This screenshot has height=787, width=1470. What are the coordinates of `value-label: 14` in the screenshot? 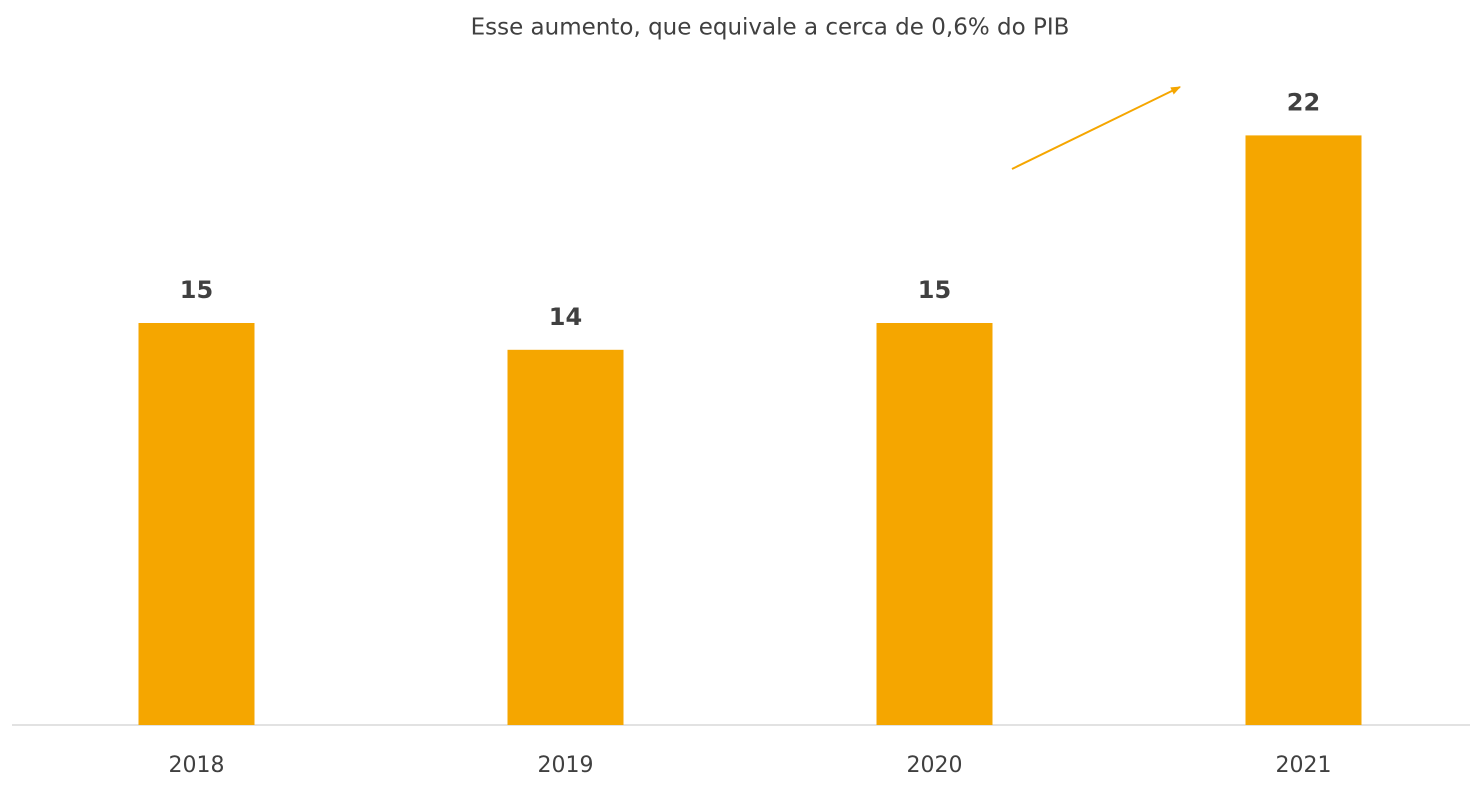 It's located at (565, 317).